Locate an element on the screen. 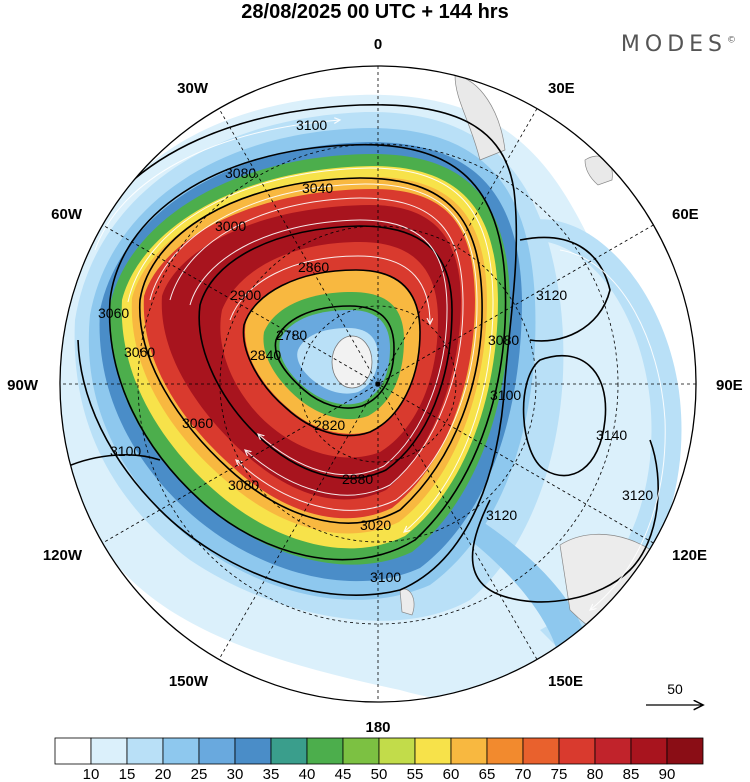 This screenshot has height=782, width=750. lon-label-150w: 150W is located at coordinates (189, 681).